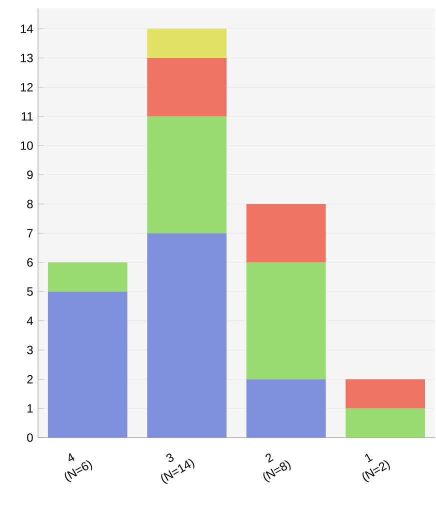  I want to click on y-tick-label: 1, so click(30, 408).